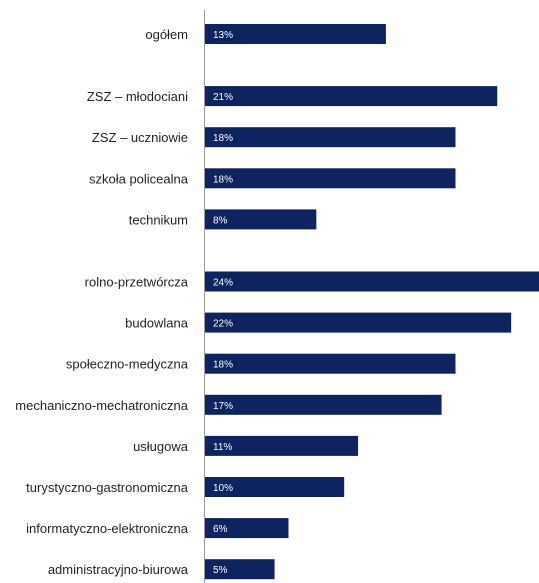 This screenshot has height=583, width=539. What do you see at coordinates (223, 488) in the screenshot?
I see `bar-value-label: 10%` at bounding box center [223, 488].